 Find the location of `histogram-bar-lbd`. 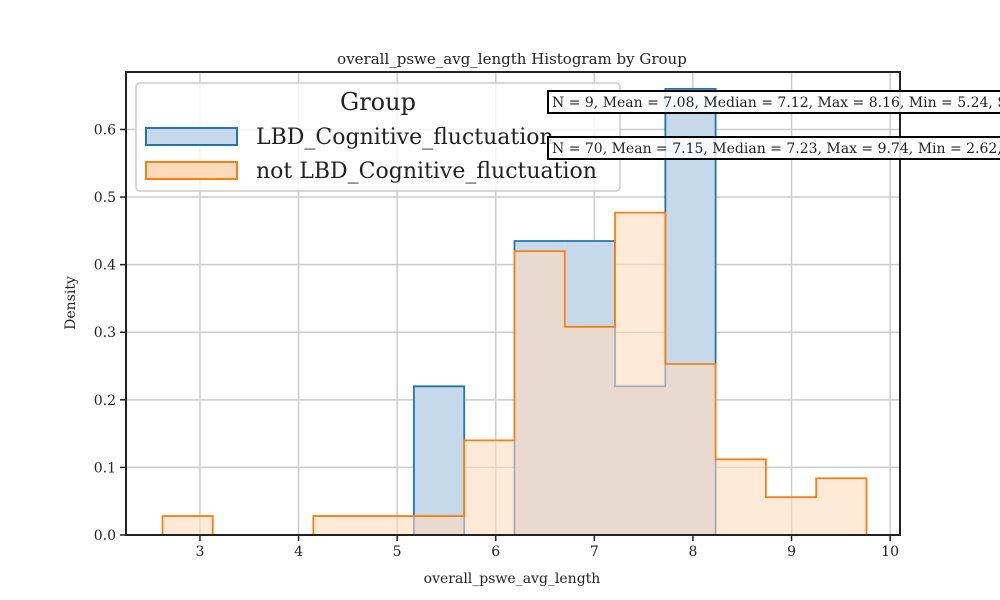

histogram-bar-lbd is located at coordinates (439, 460).